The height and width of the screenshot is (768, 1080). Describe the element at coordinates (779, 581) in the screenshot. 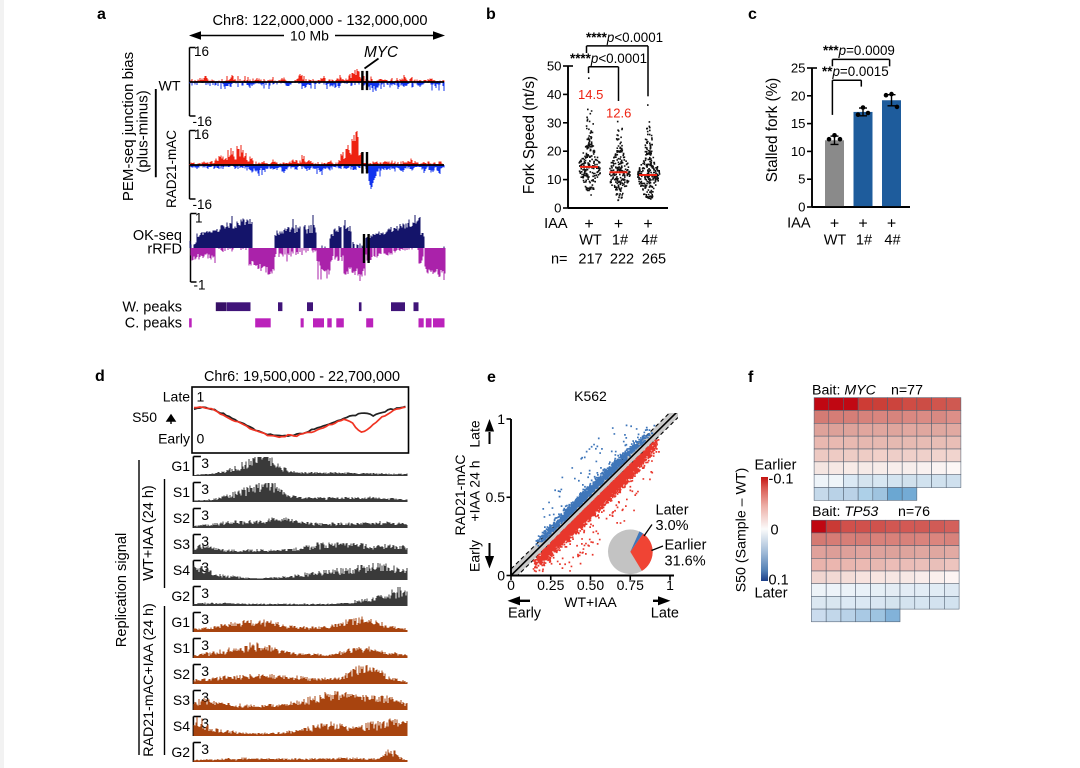

I see `svg-text: 0.1` at that location.